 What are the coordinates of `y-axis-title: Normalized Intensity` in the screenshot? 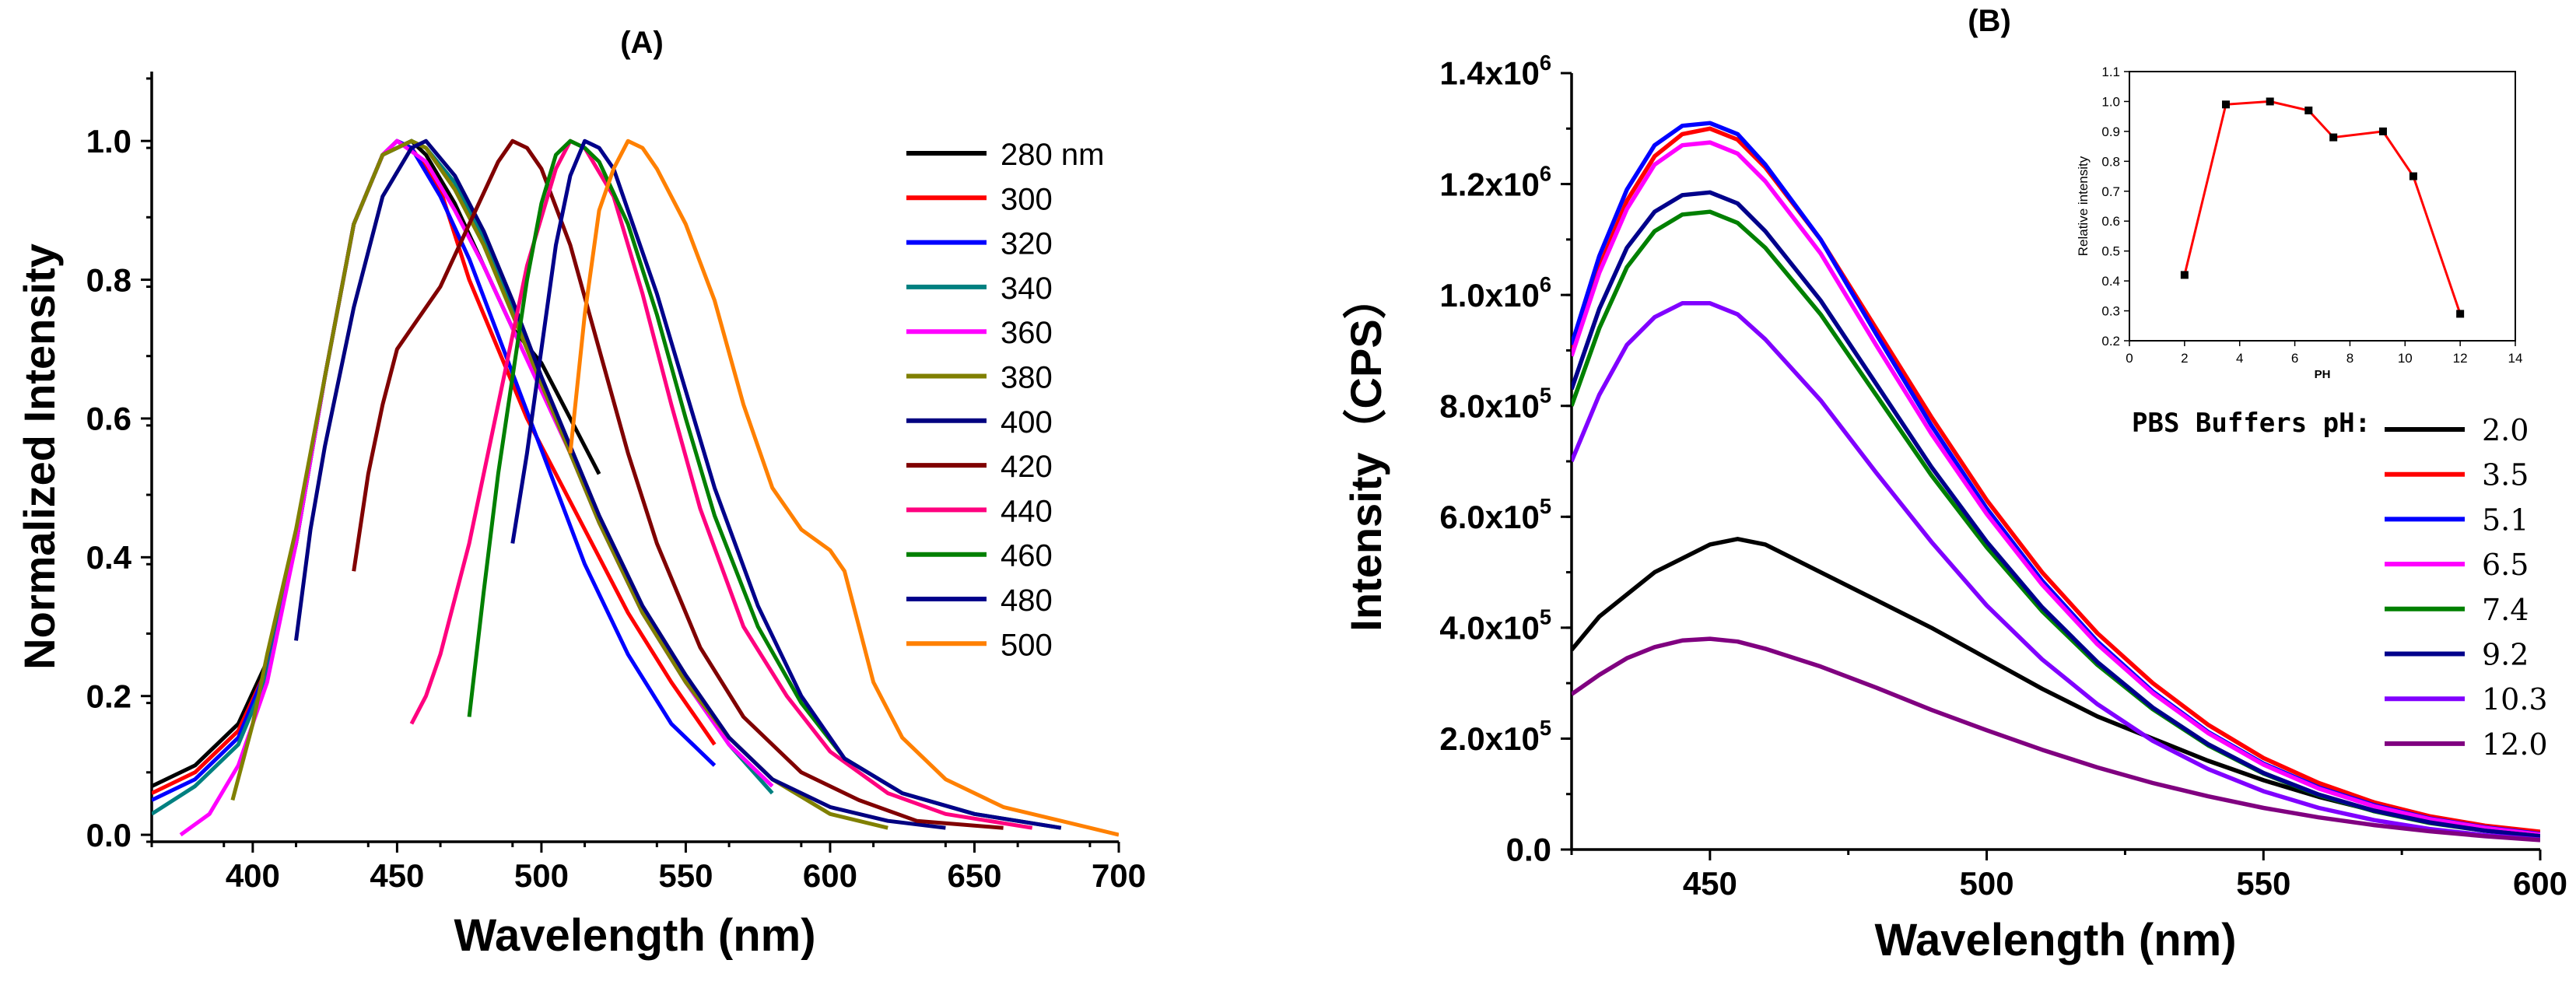 It's located at (39, 456).